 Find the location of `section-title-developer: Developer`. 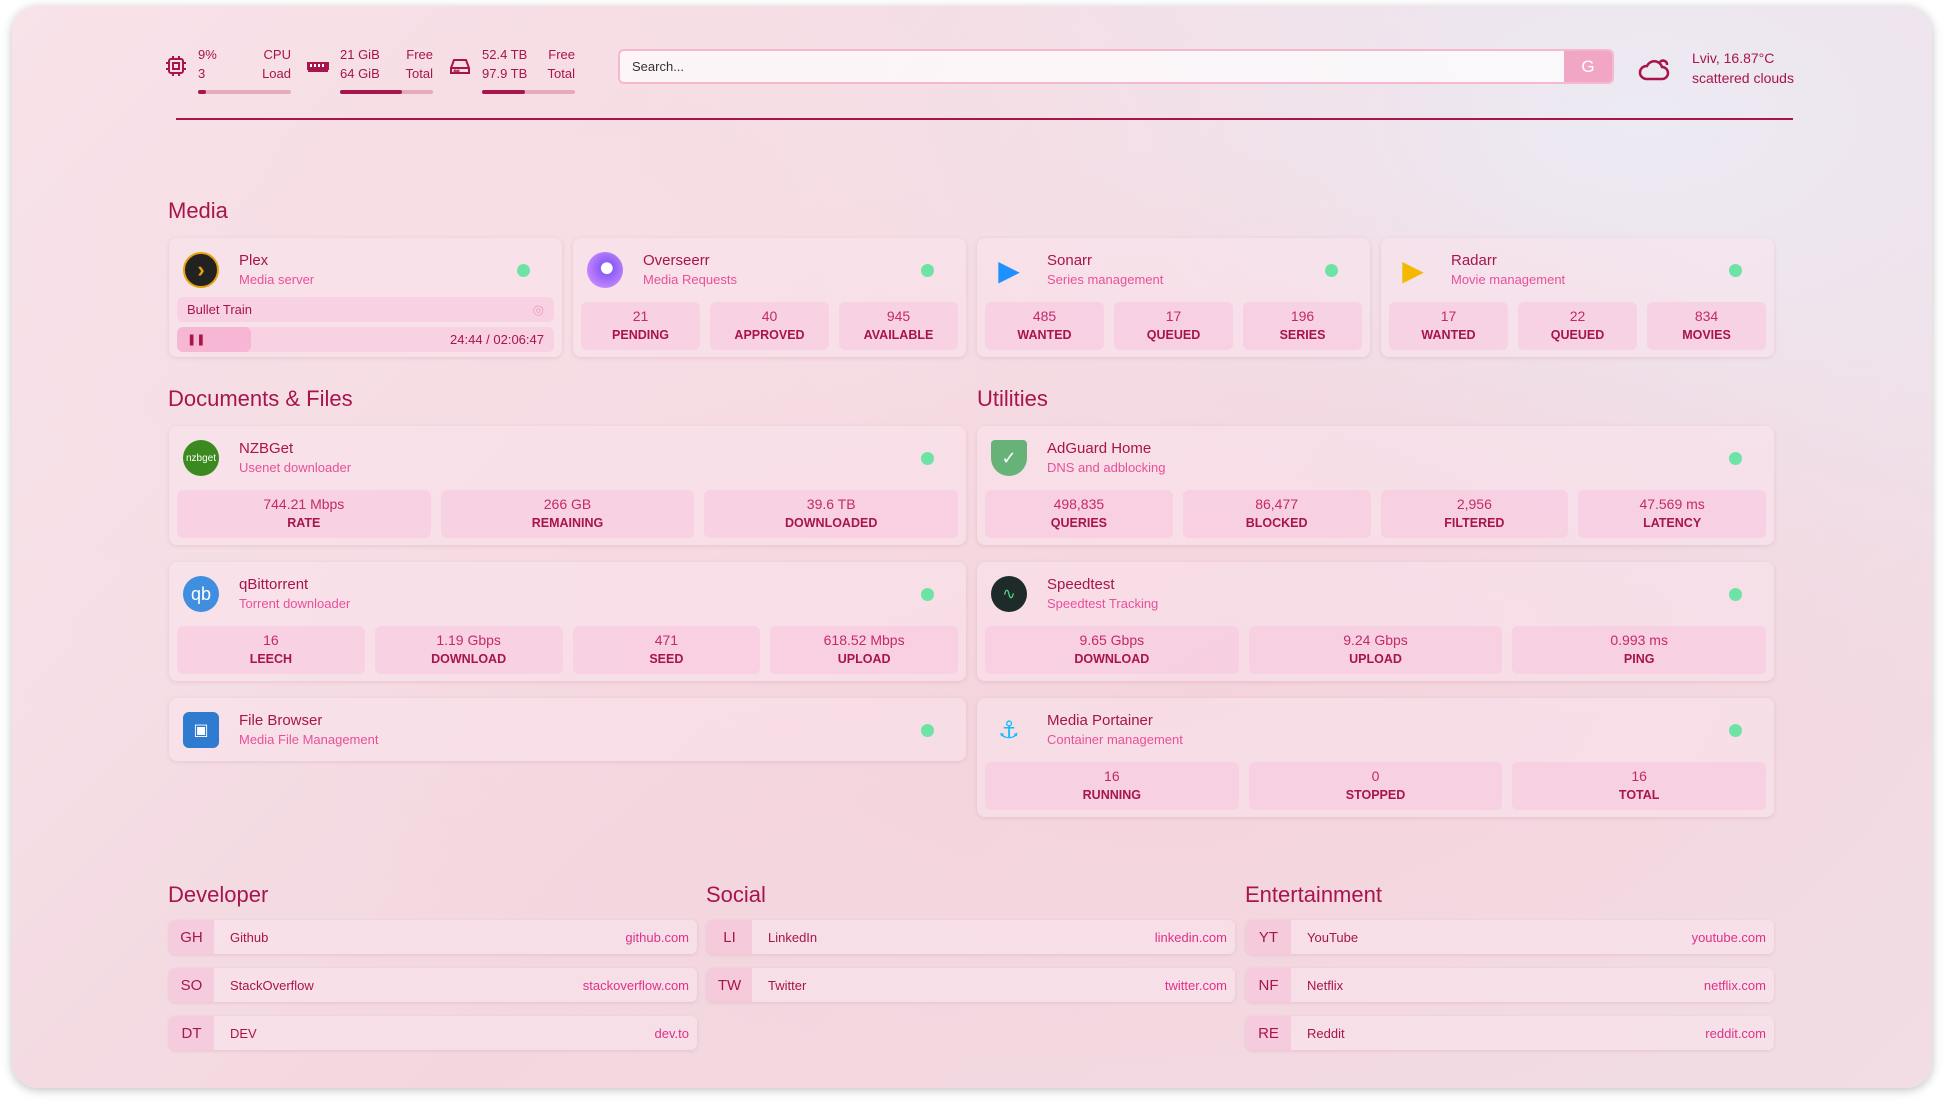

section-title-developer: Developer is located at coordinates (218, 894).